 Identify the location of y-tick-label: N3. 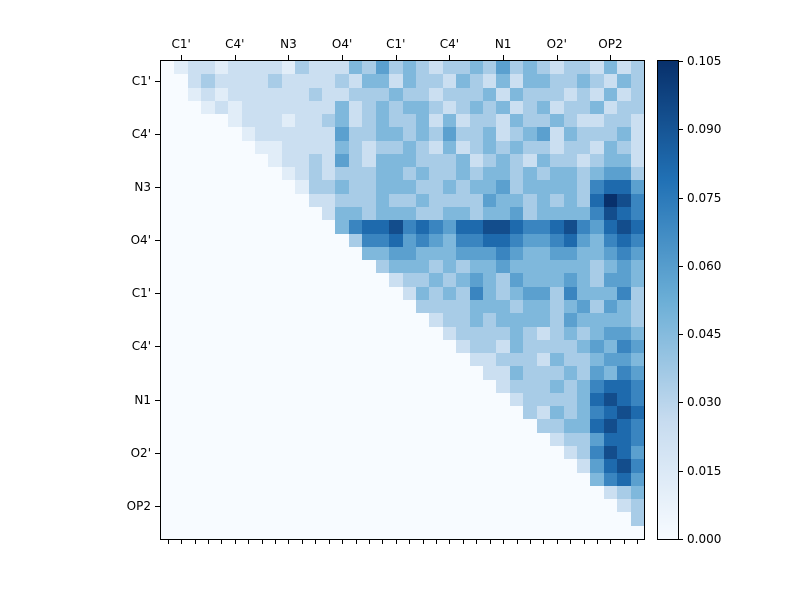
(142, 187).